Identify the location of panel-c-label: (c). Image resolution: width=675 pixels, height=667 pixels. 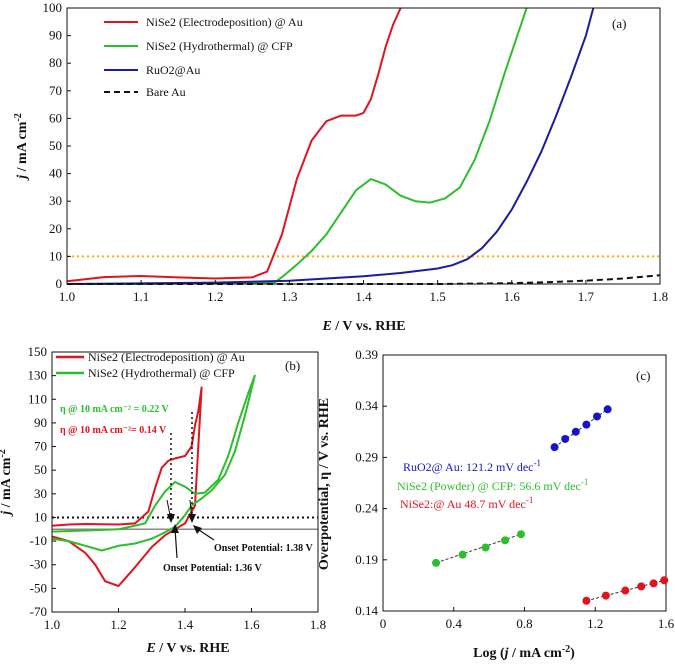
(643, 375).